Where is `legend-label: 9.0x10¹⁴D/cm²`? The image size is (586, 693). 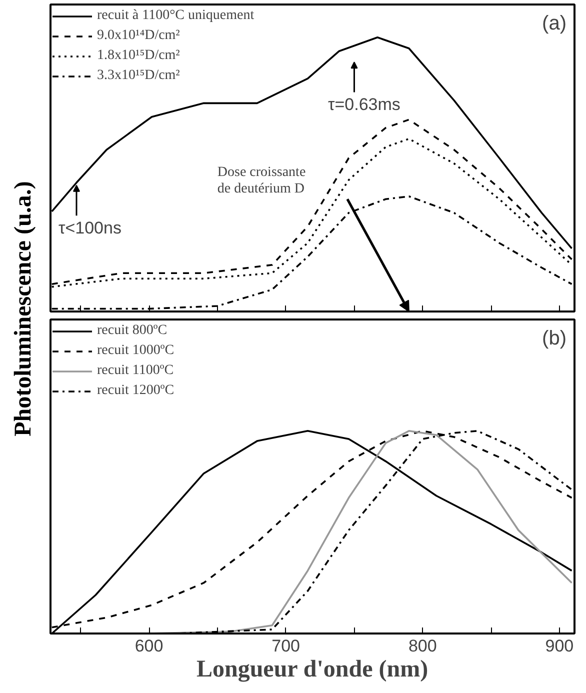 legend-label: 9.0x10¹⁴D/cm² is located at coordinates (138, 36).